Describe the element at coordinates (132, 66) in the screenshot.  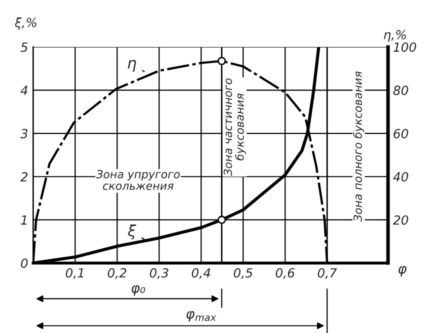
I see `annotation: η` at that location.